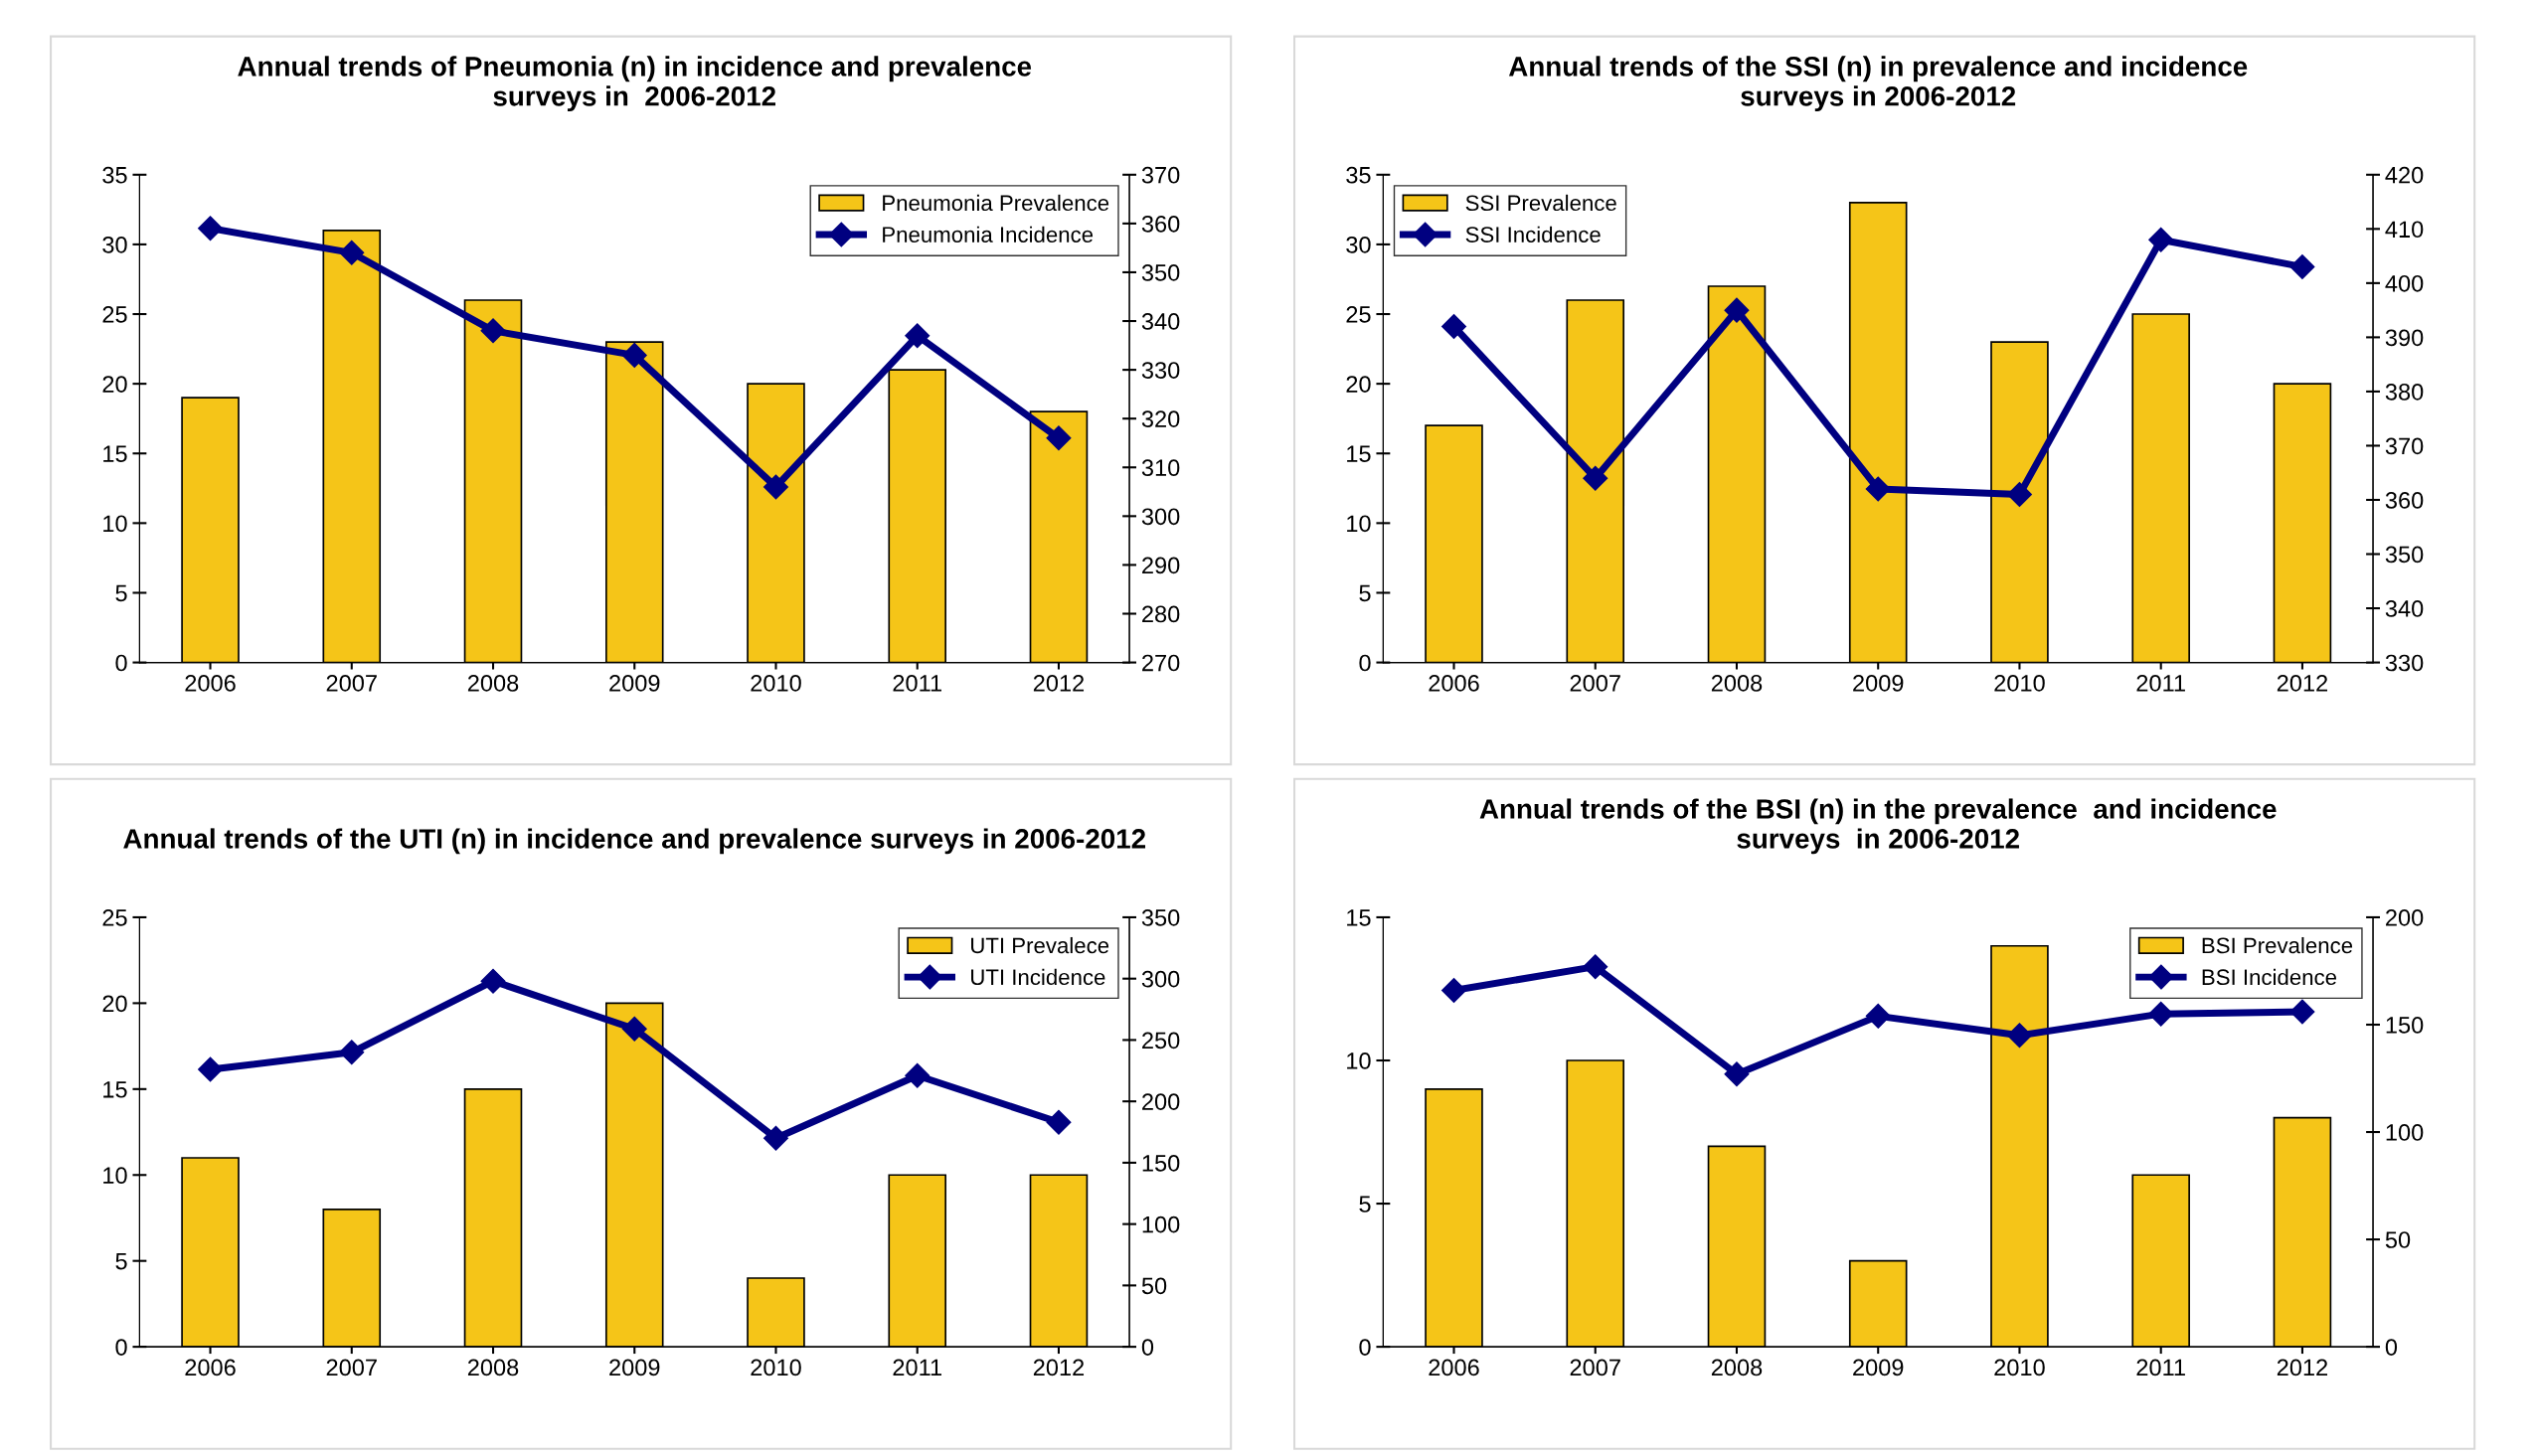  Describe the element at coordinates (1161, 1041) in the screenshot. I see `y2-tick-label: 250` at that location.